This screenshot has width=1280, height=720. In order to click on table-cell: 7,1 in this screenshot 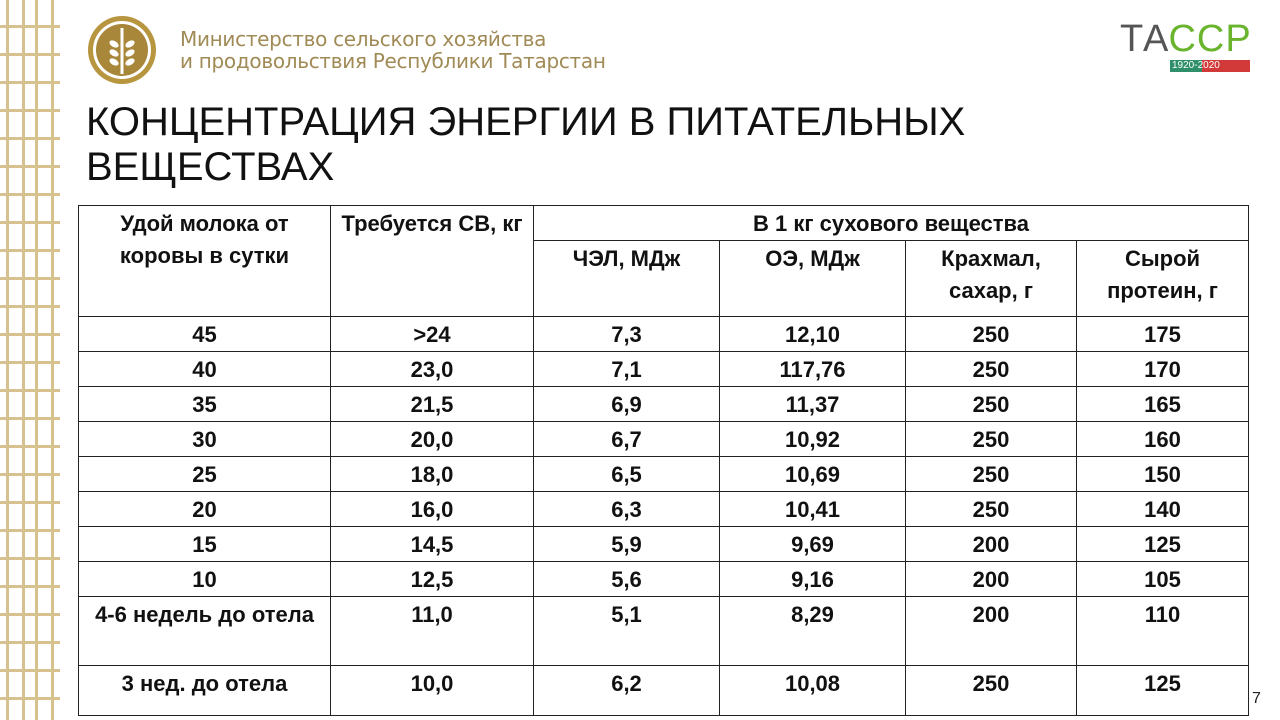, I will do `click(626, 369)`.